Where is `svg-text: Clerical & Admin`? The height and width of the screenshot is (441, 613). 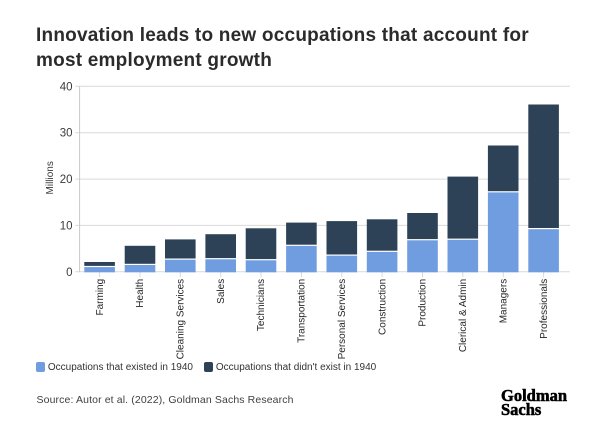 svg-text: Clerical & Admin is located at coordinates (463, 315).